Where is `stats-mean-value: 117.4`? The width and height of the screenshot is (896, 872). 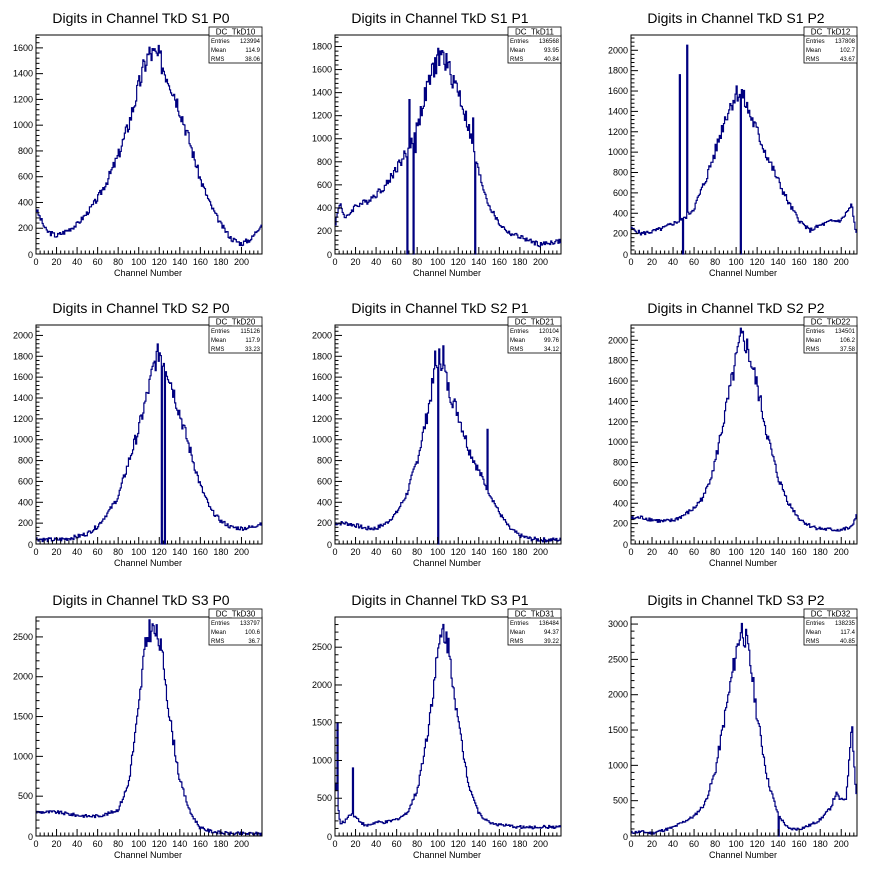
stats-mean-value: 117.4 is located at coordinates (847, 633).